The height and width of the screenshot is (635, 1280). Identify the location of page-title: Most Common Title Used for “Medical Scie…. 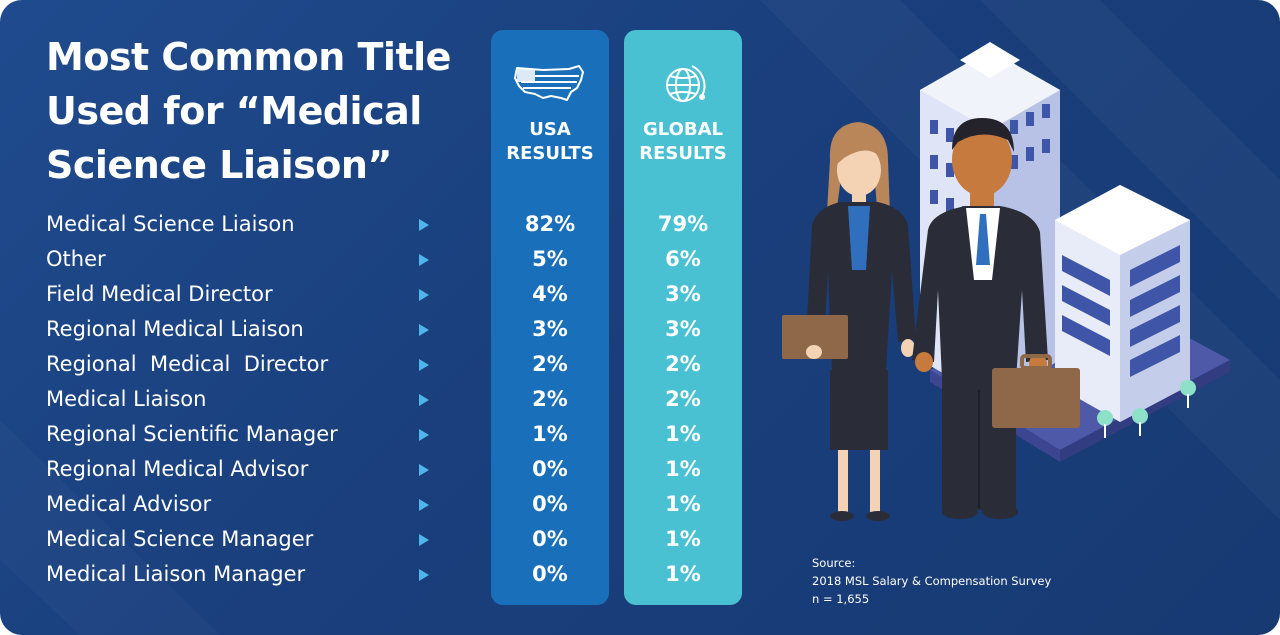
(248, 111).